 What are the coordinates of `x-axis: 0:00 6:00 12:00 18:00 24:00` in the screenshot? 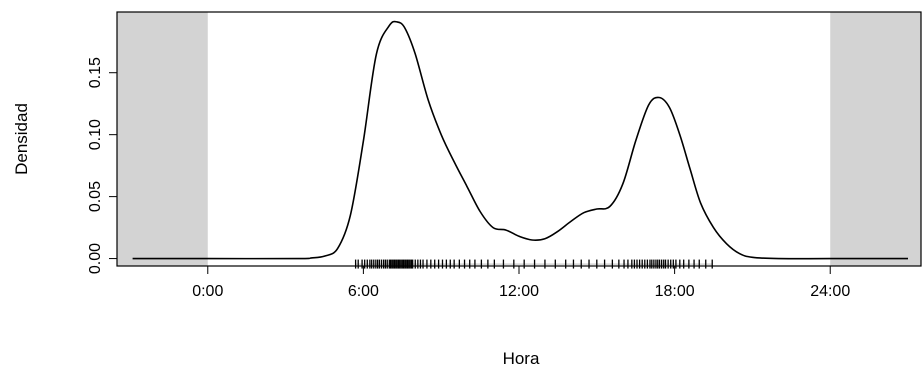 It's located at (521, 282).